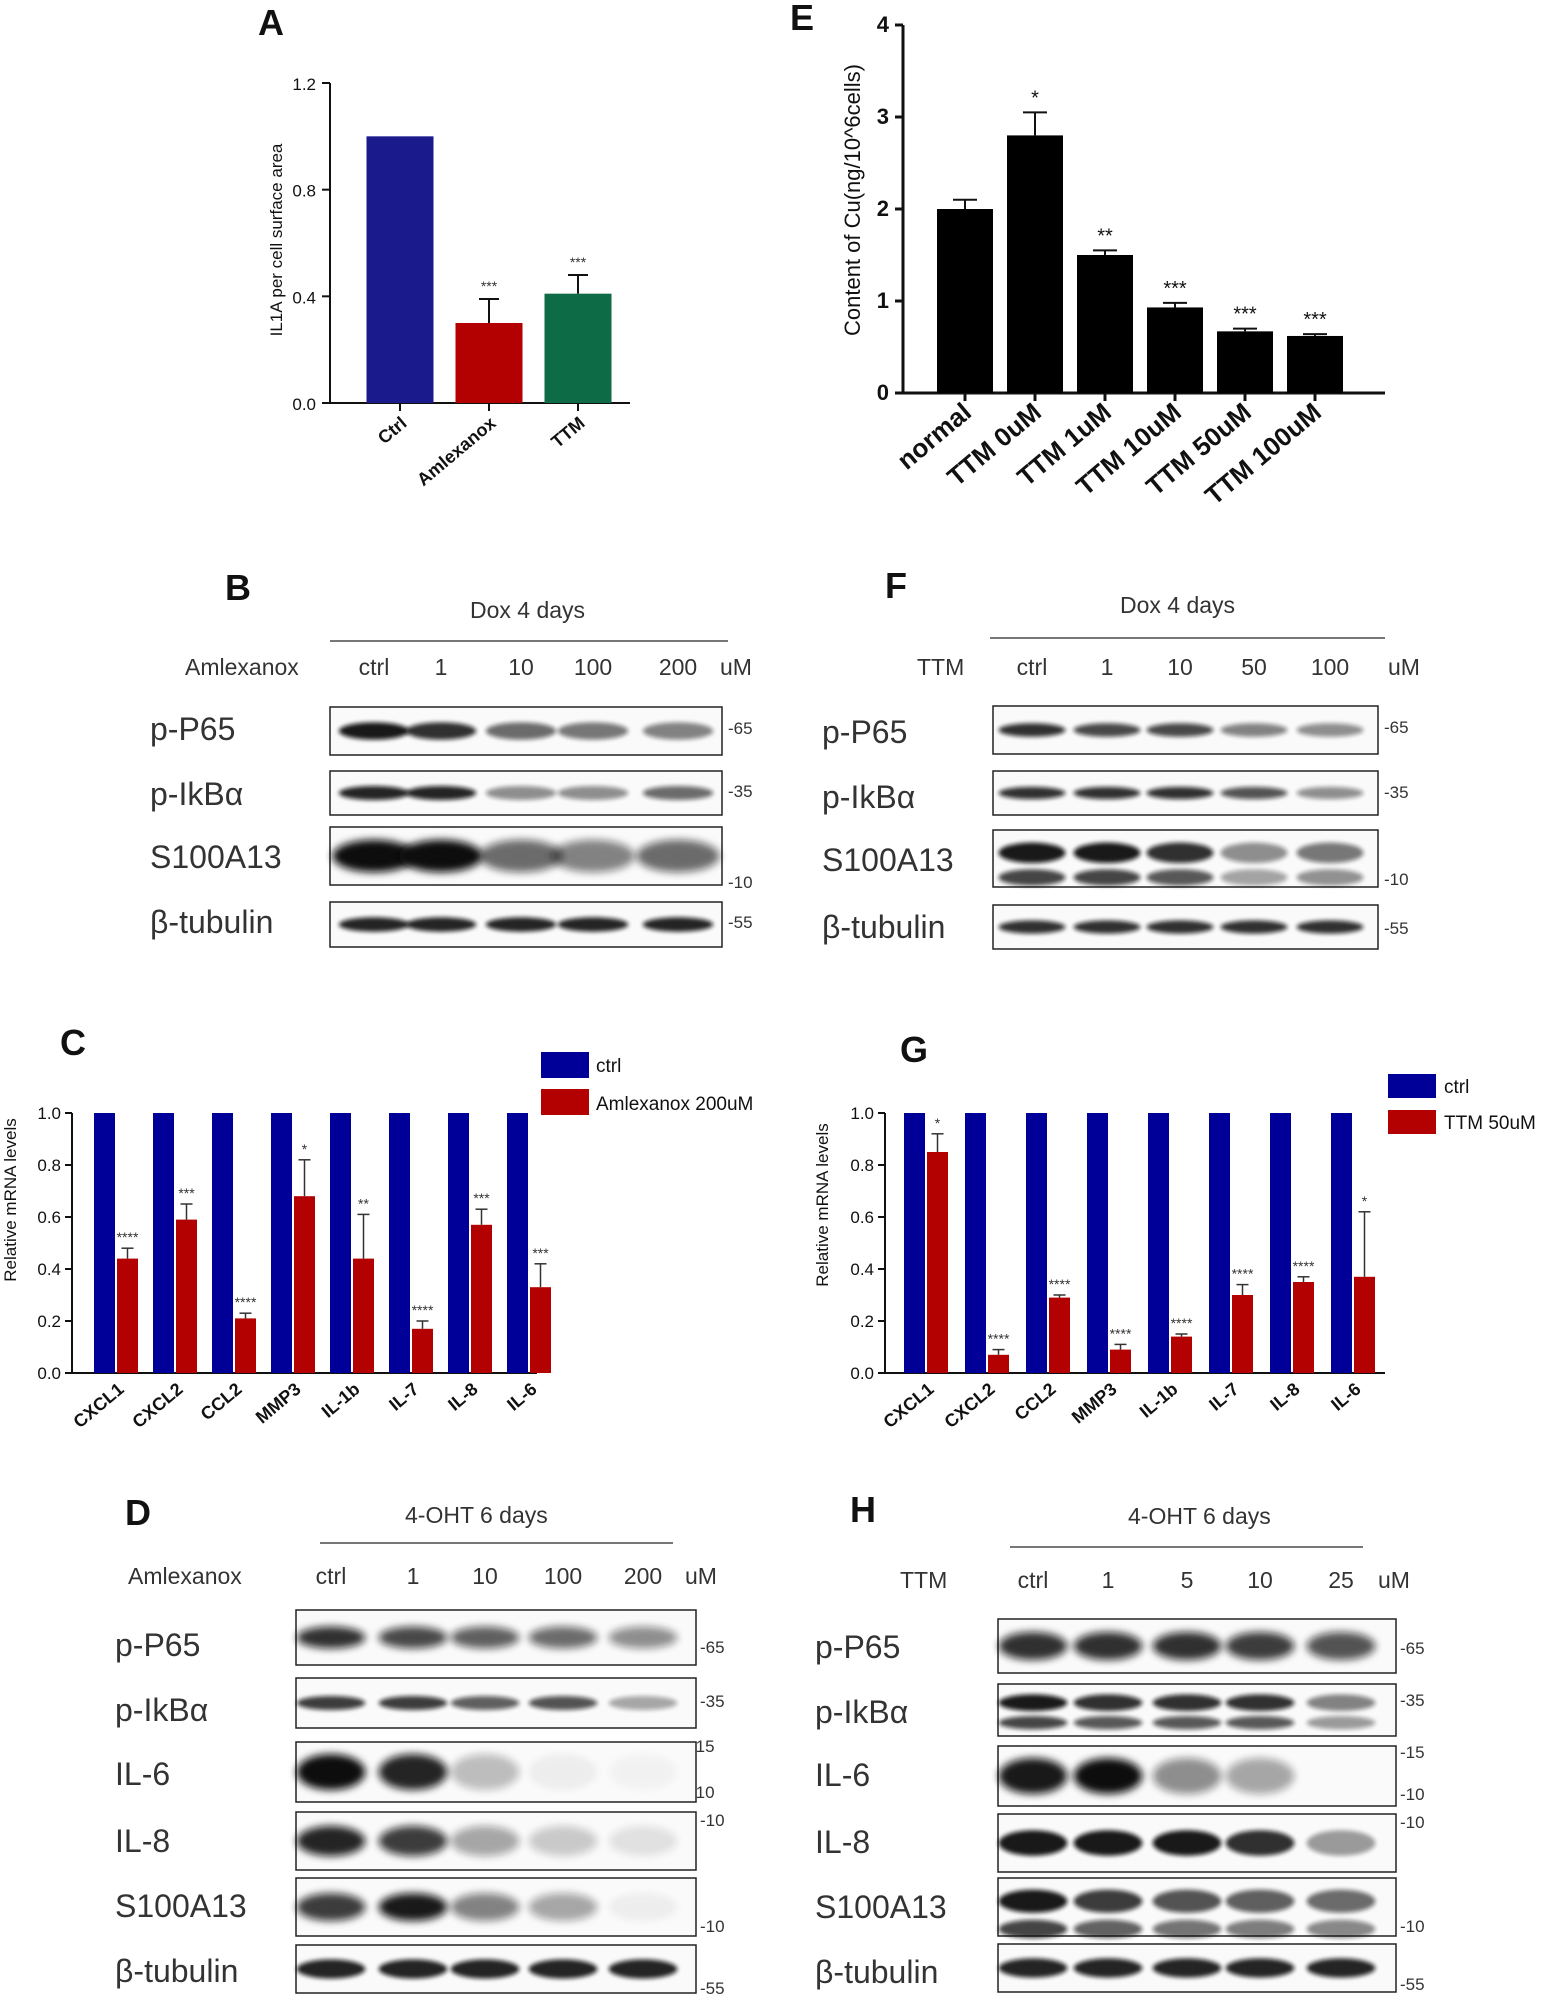 This screenshot has height=2000, width=1568. I want to click on blot-f-drug: TTM, so click(940, 667).